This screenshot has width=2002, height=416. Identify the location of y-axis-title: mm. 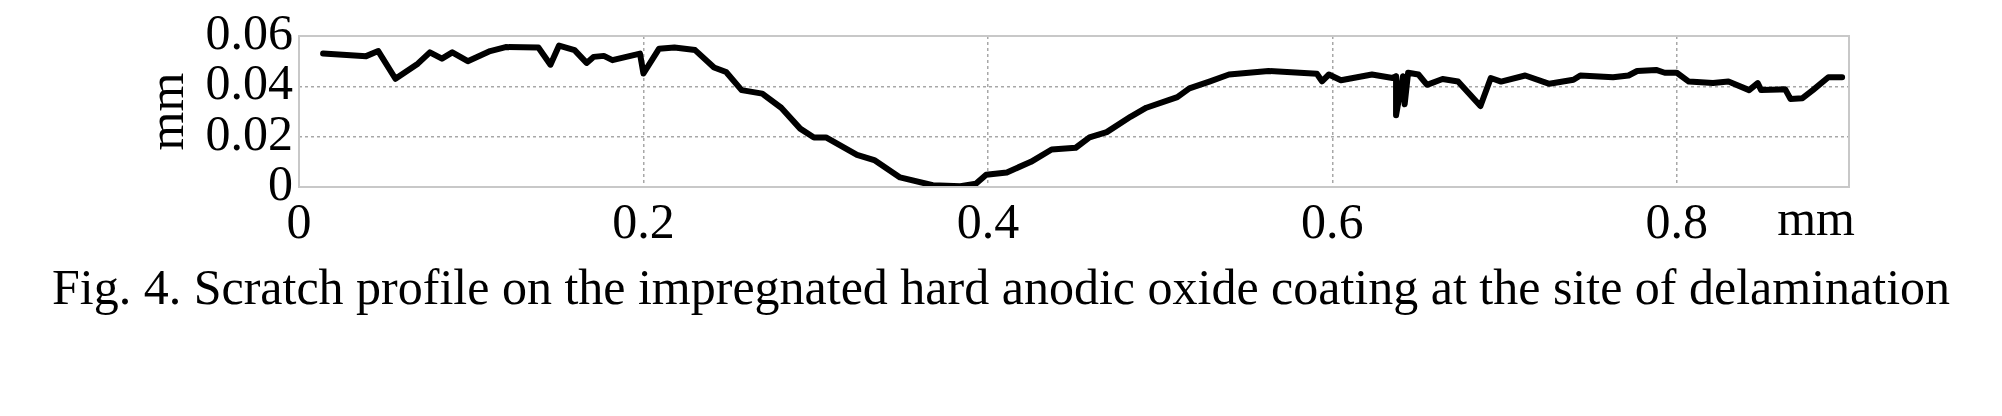
(166, 111).